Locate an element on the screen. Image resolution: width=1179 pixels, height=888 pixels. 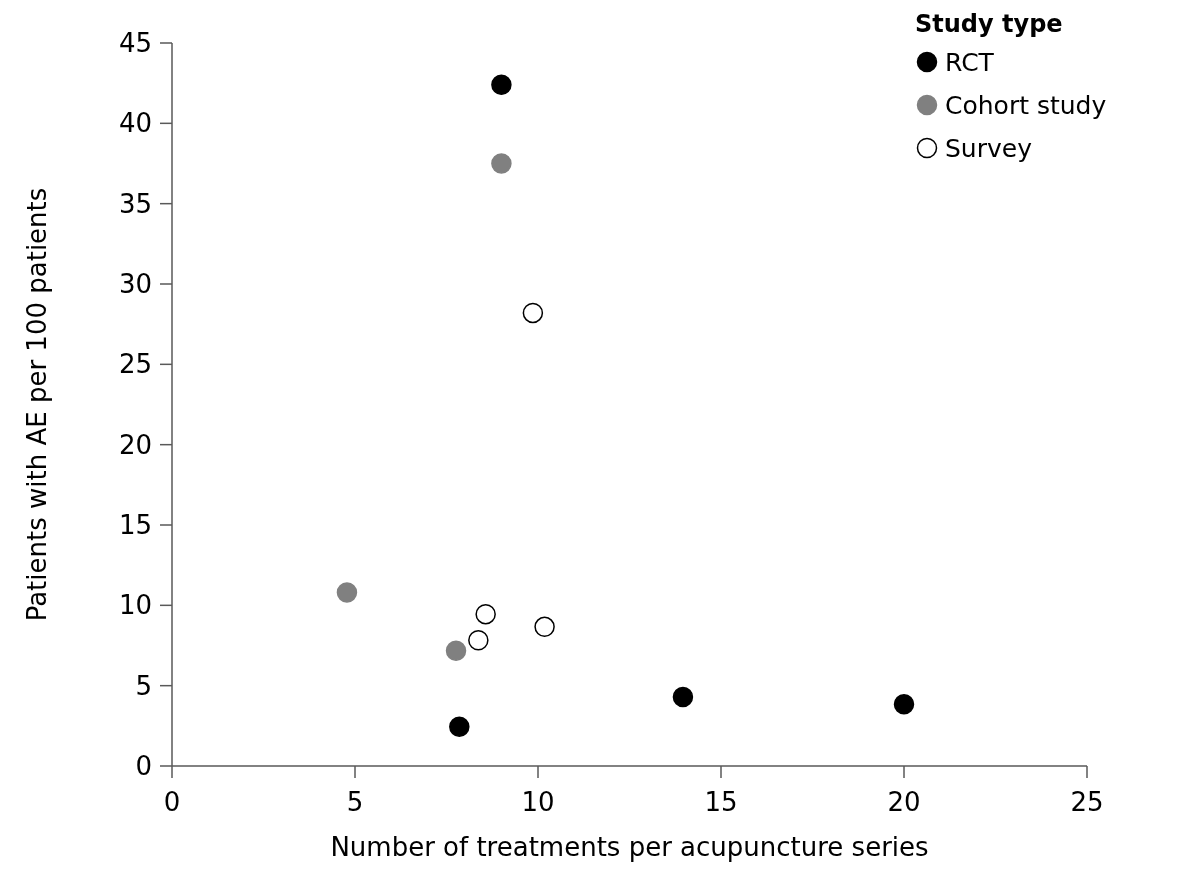
legend-label: Cohort study is located at coordinates (1026, 105).